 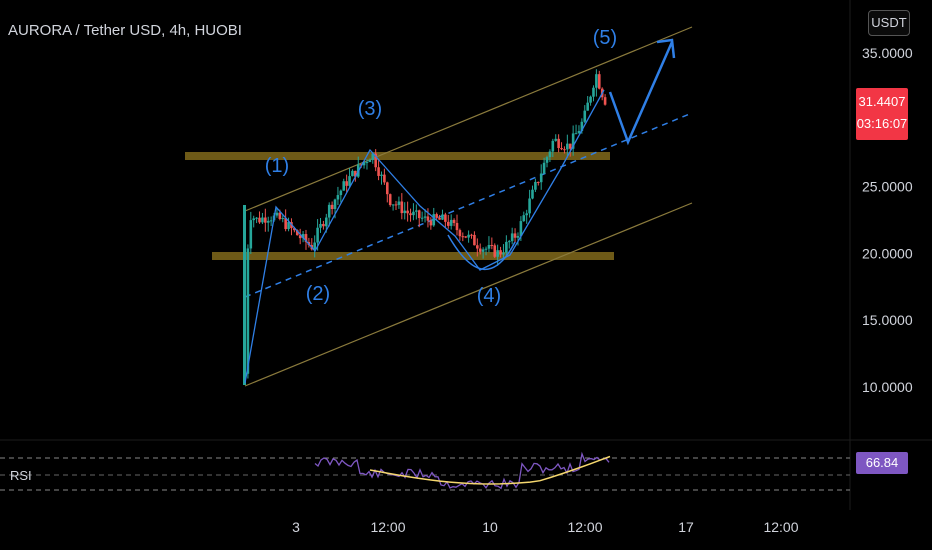 I want to click on rsi-value-badge: 66.84, so click(x=882, y=463).